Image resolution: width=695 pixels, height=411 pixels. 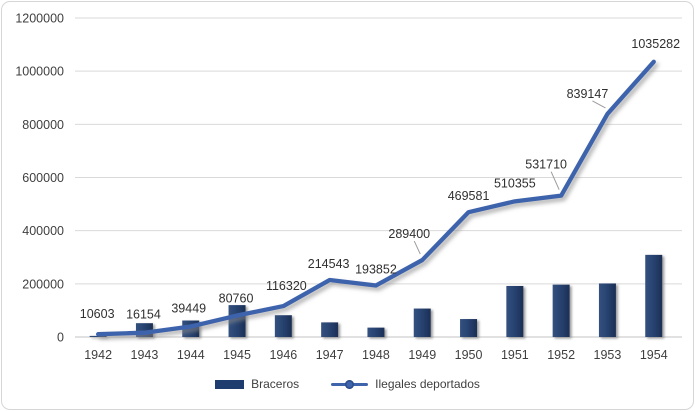 What do you see at coordinates (469, 355) in the screenshot?
I see `svg-text: 1950` at bounding box center [469, 355].